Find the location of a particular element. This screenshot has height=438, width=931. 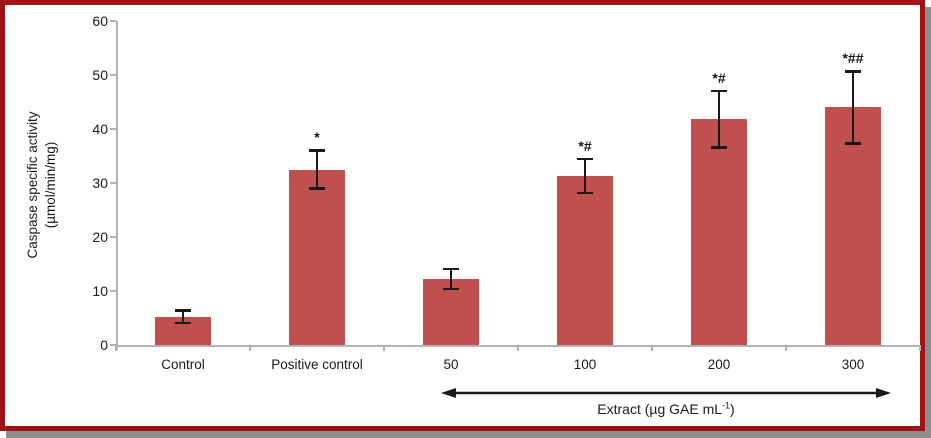

y-tick-label: 0 is located at coordinates (104, 345).